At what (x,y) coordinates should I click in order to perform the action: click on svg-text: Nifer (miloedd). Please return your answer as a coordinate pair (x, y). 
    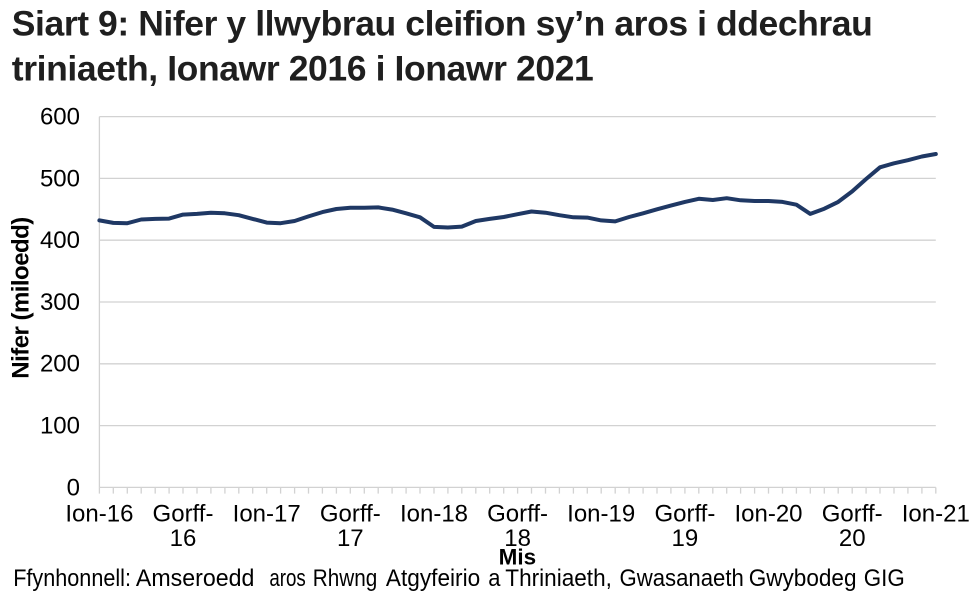
    Looking at the image, I should click on (21, 298).